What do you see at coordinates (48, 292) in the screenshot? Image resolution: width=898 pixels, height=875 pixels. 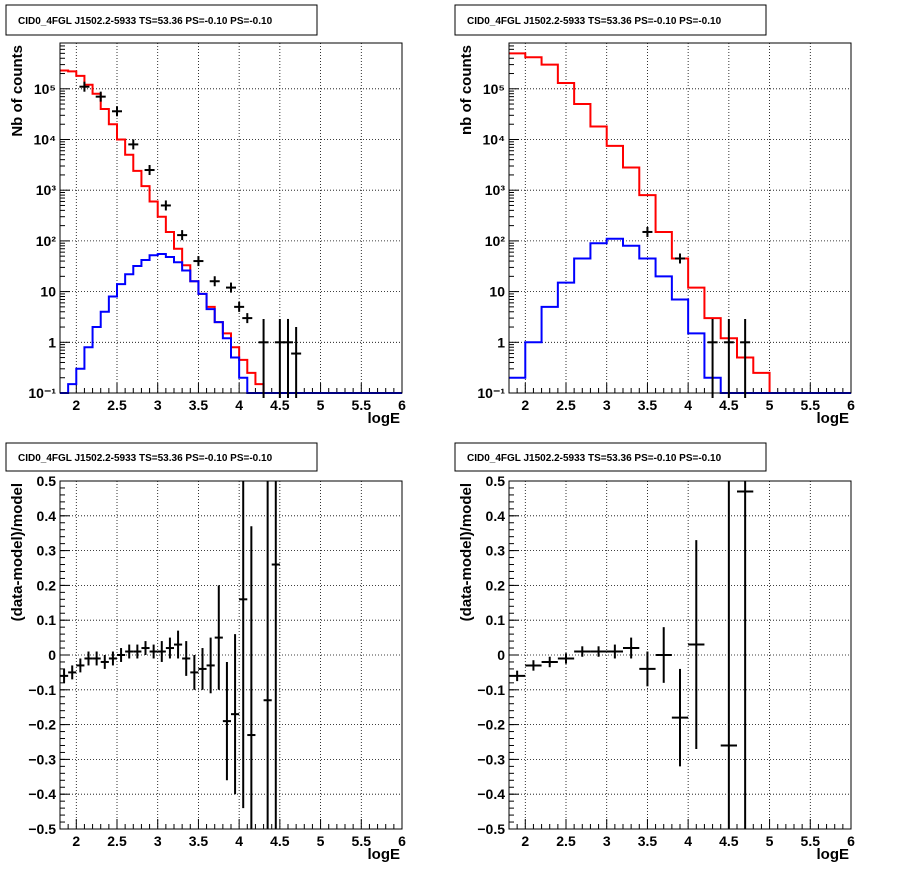 I see `y-tick-label: 10` at bounding box center [48, 292].